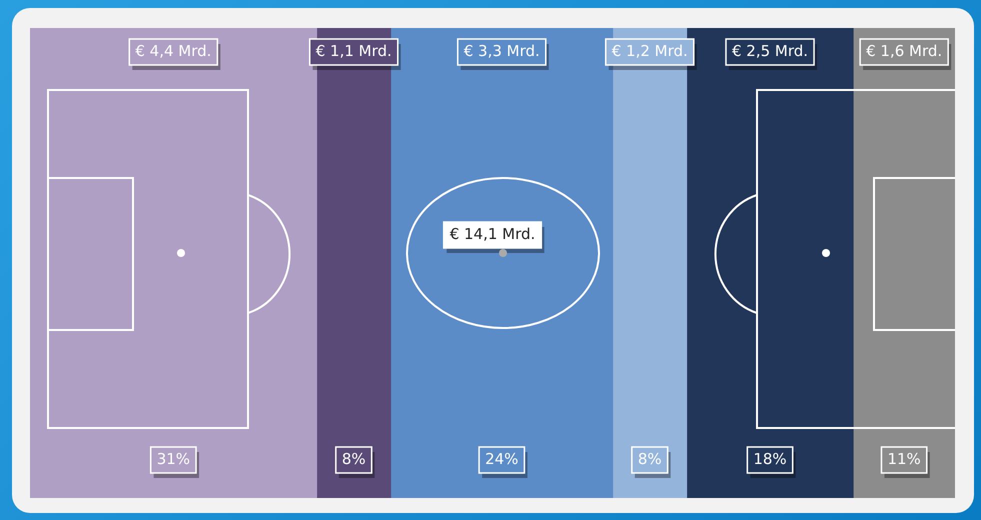 The height and width of the screenshot is (520, 981). Describe the element at coordinates (770, 51) in the screenshot. I see `annotation: € 2,5 Mrd.` at that location.